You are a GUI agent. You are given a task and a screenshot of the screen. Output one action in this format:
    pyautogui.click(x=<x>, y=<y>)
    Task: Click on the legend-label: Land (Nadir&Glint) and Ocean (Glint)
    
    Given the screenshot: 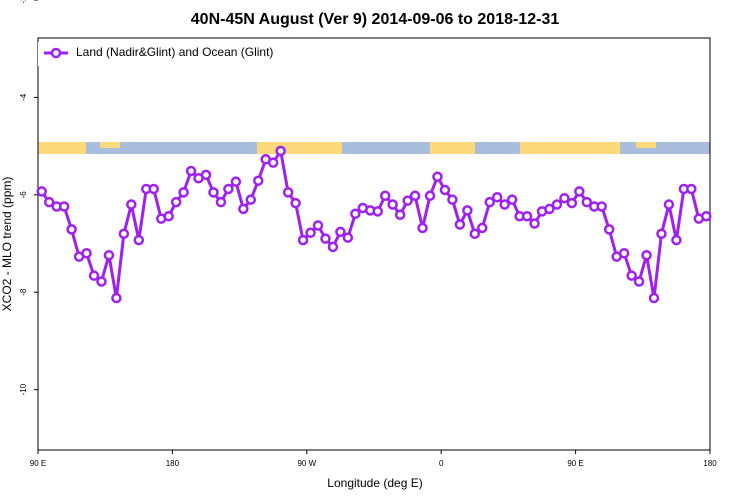 What is the action you would take?
    pyautogui.click(x=174, y=52)
    